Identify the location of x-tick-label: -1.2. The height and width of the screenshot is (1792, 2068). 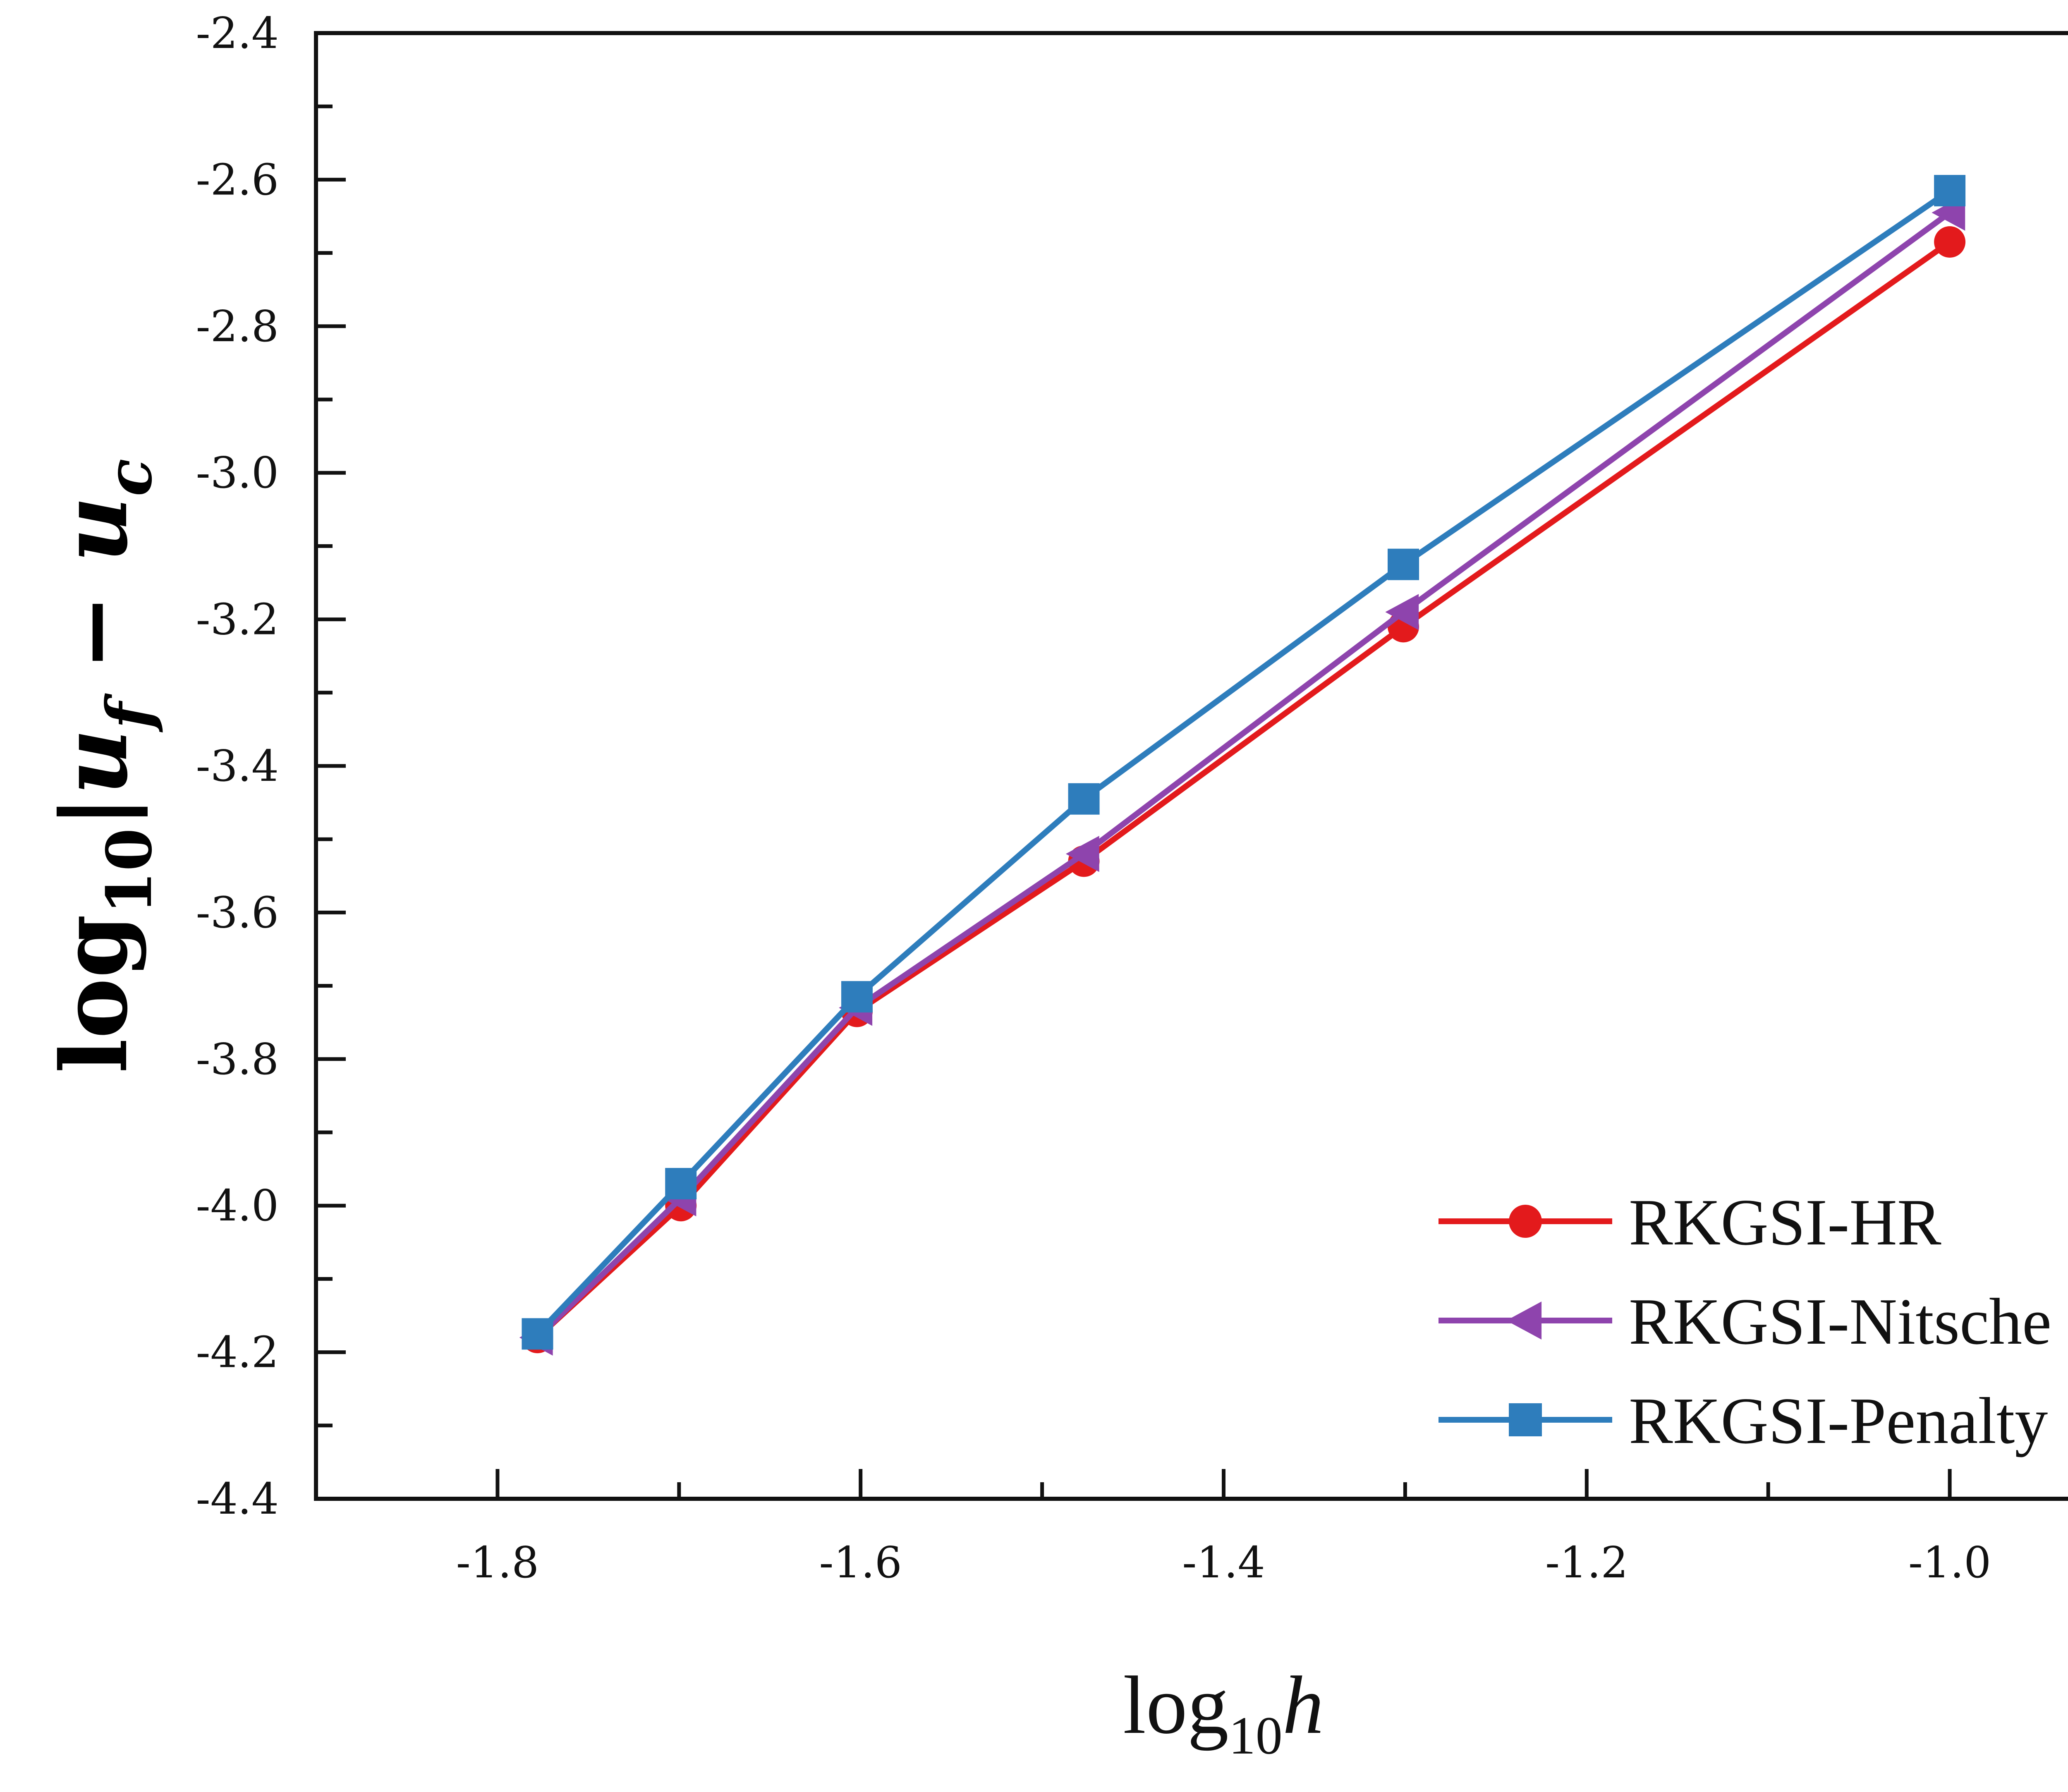
(1586, 1562).